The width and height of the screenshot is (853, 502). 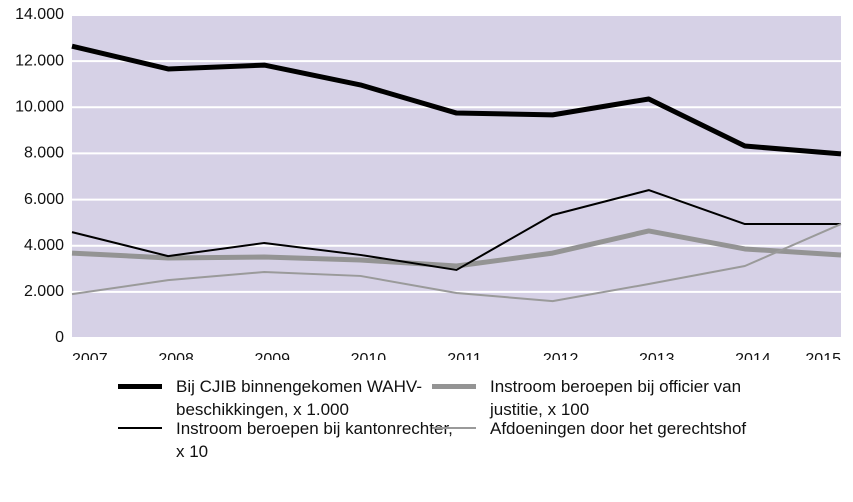 What do you see at coordinates (561, 355) in the screenshot?
I see `x-tick-label: 2012` at bounding box center [561, 355].